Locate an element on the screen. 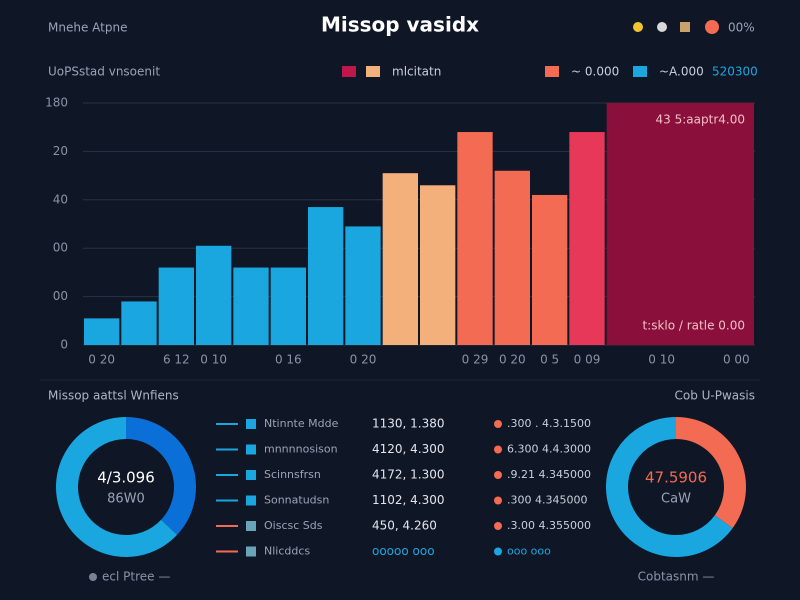 The image size is (800, 600). annotation: 43 5:aaptr4.00 is located at coordinates (700, 120).